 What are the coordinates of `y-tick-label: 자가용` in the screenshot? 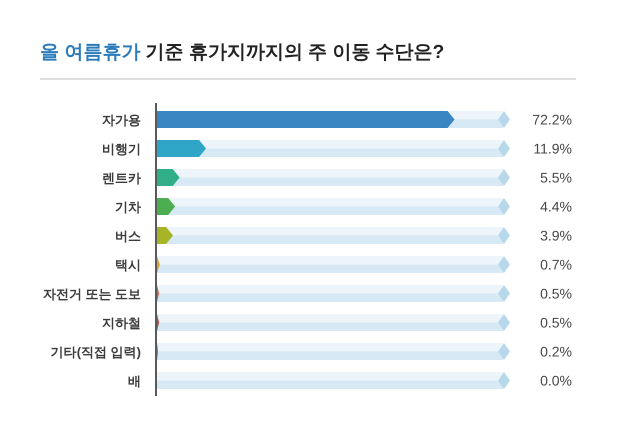 It's located at (121, 120).